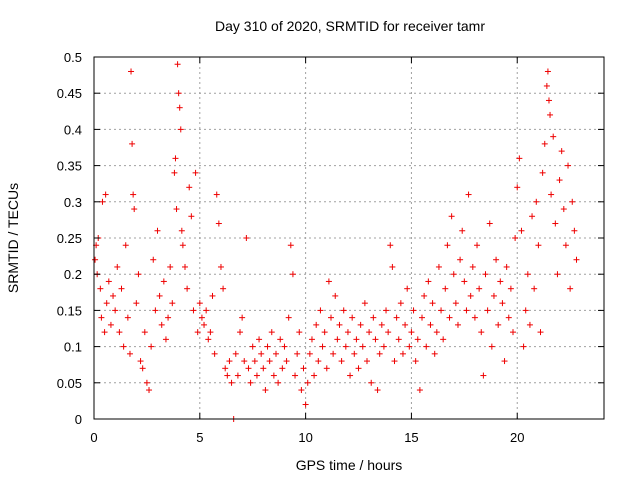 This screenshot has width=640, height=480. What do you see at coordinates (69, 166) in the screenshot?
I see `y-tick-label: 0.35` at bounding box center [69, 166].